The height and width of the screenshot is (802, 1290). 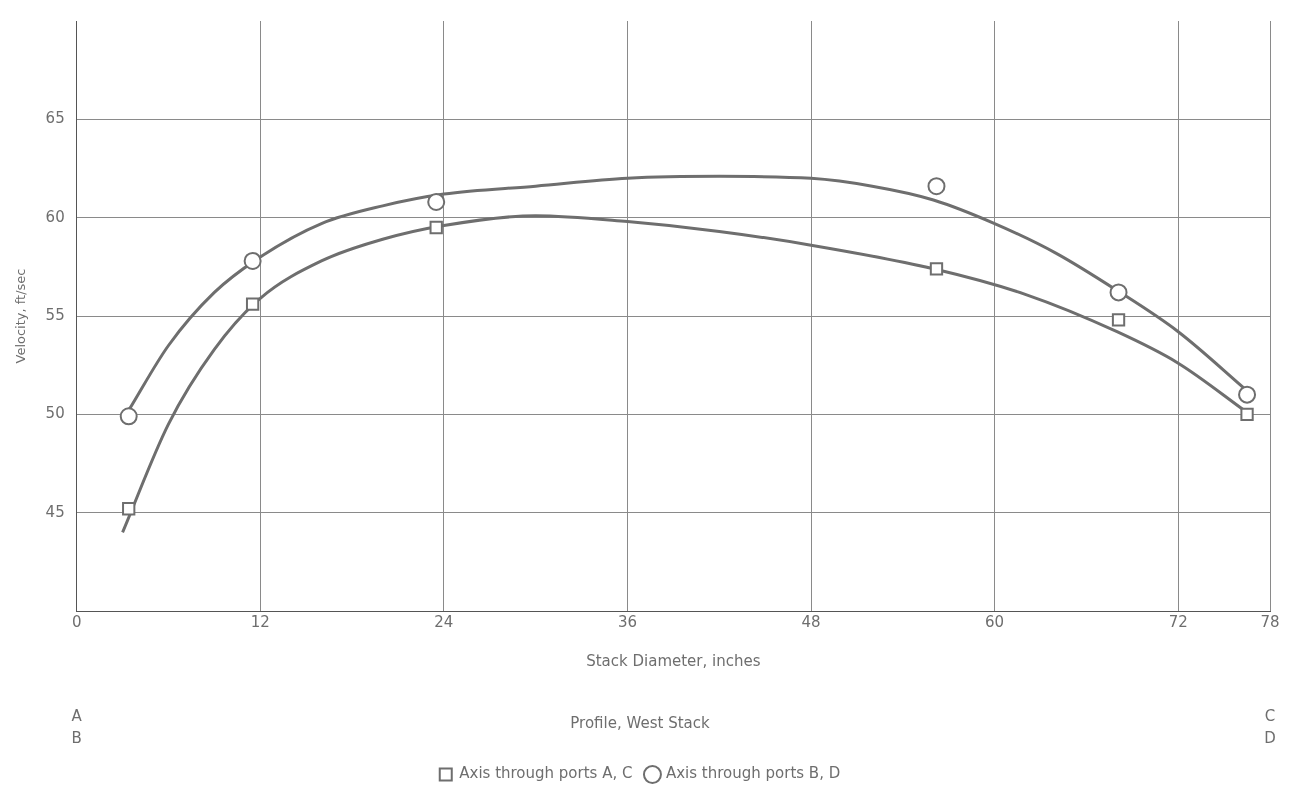 What do you see at coordinates (1178, 621) in the screenshot?
I see `x-tick-label: 72` at bounding box center [1178, 621].